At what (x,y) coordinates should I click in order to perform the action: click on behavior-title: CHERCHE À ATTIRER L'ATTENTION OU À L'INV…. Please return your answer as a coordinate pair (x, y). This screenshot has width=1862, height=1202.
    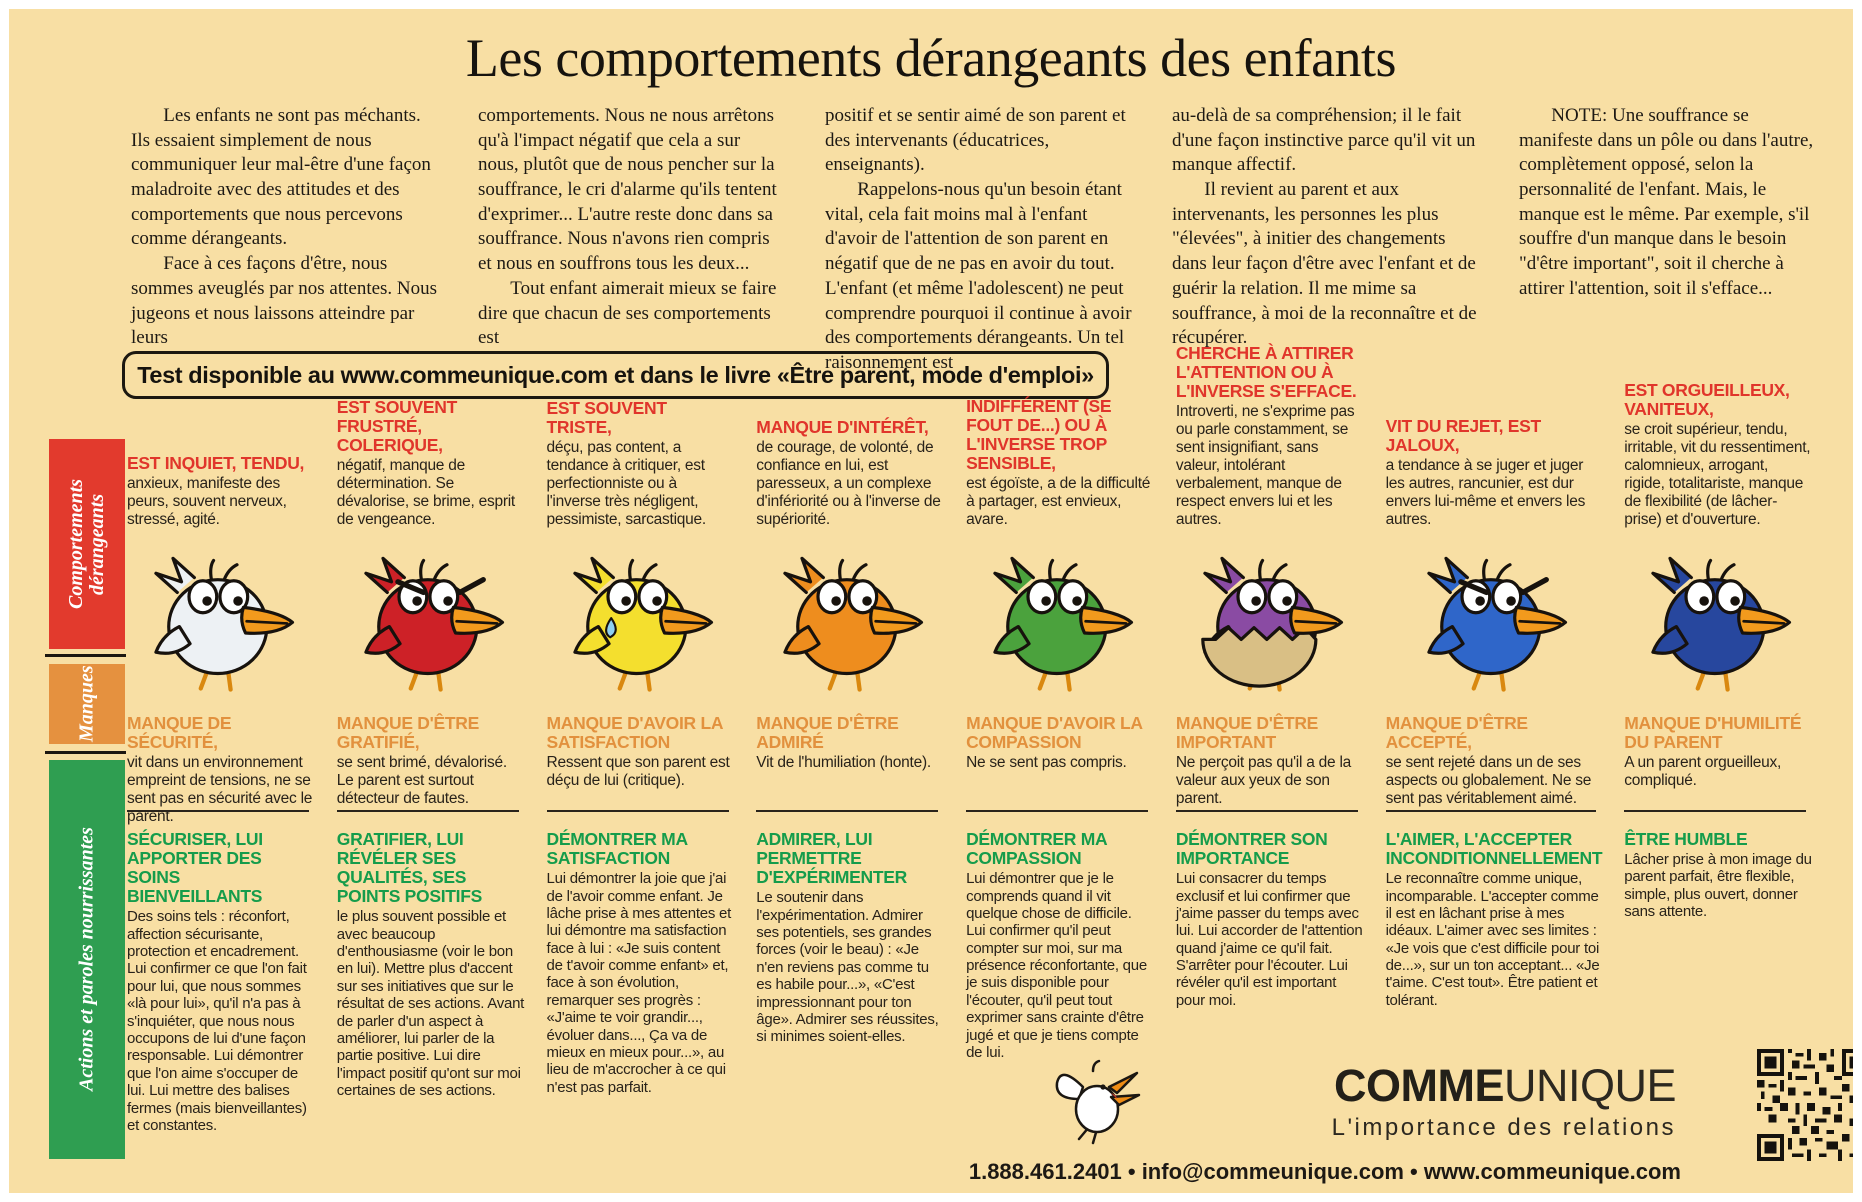
    Looking at the image, I should click on (1266, 372).